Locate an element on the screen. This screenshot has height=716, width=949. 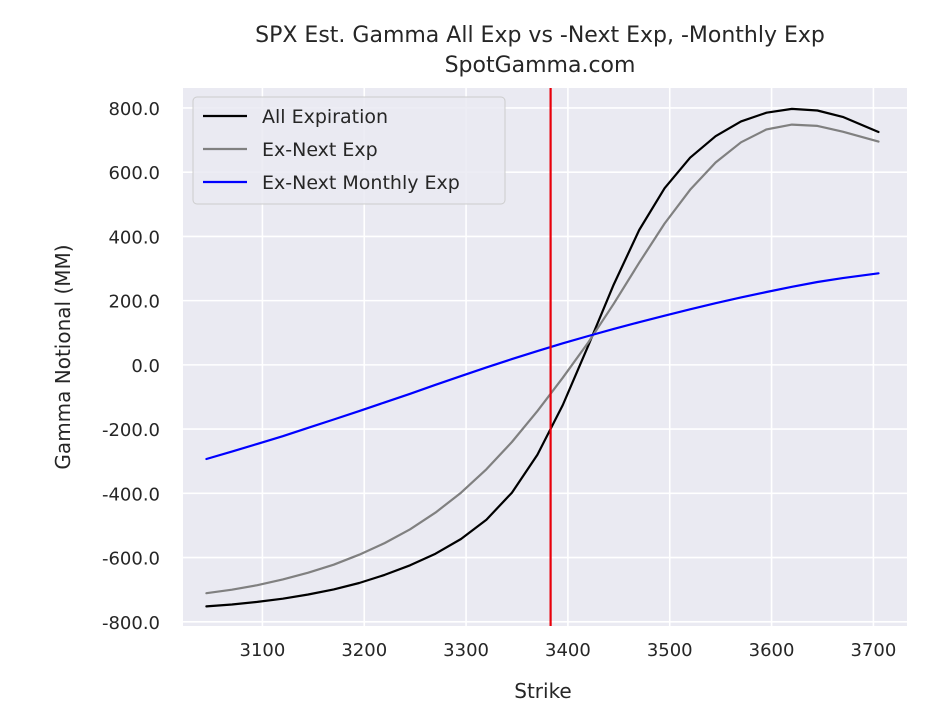
x-tick-label-3500: 3500 is located at coordinates (670, 650).